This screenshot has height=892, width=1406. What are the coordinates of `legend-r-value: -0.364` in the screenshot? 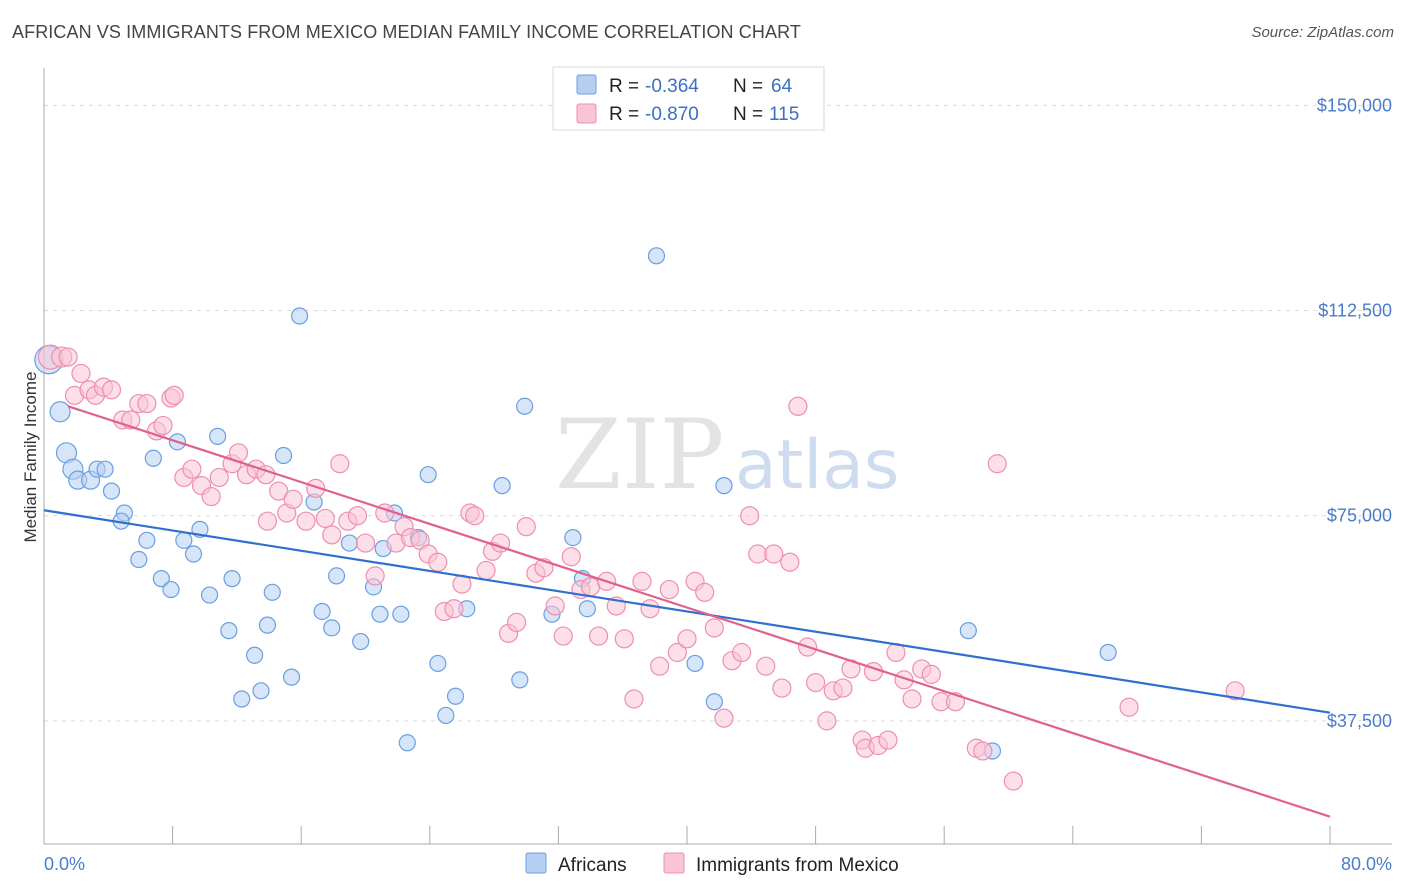 It's located at (672, 86).